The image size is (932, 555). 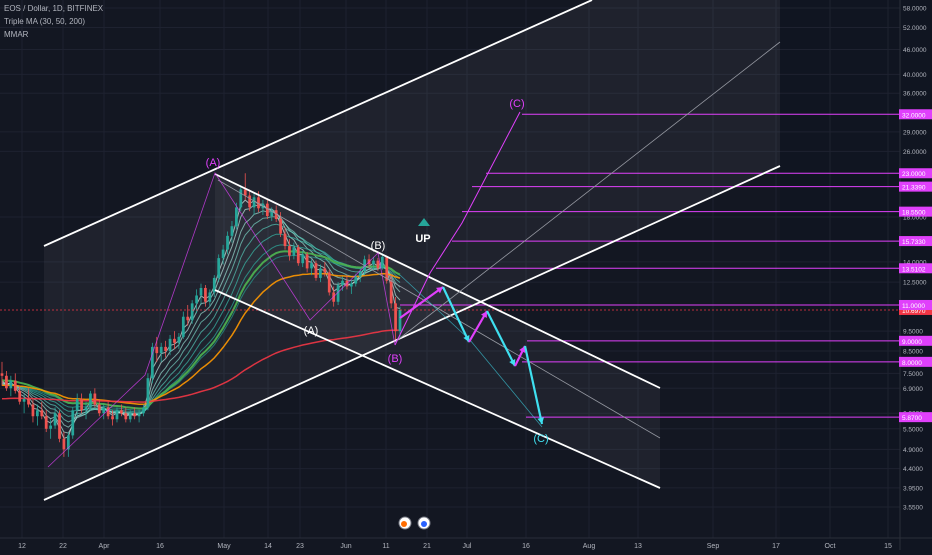 I want to click on target-level-label: 23.0000, so click(x=914, y=174).